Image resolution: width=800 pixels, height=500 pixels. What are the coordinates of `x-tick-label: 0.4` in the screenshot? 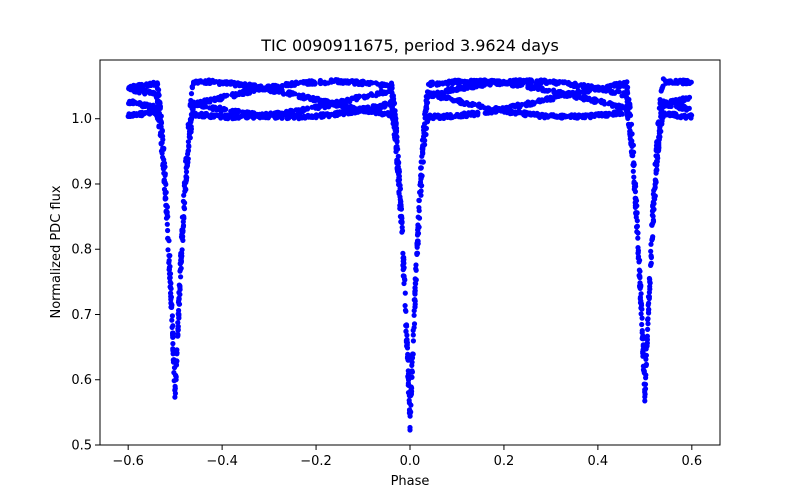 It's located at (598, 461).